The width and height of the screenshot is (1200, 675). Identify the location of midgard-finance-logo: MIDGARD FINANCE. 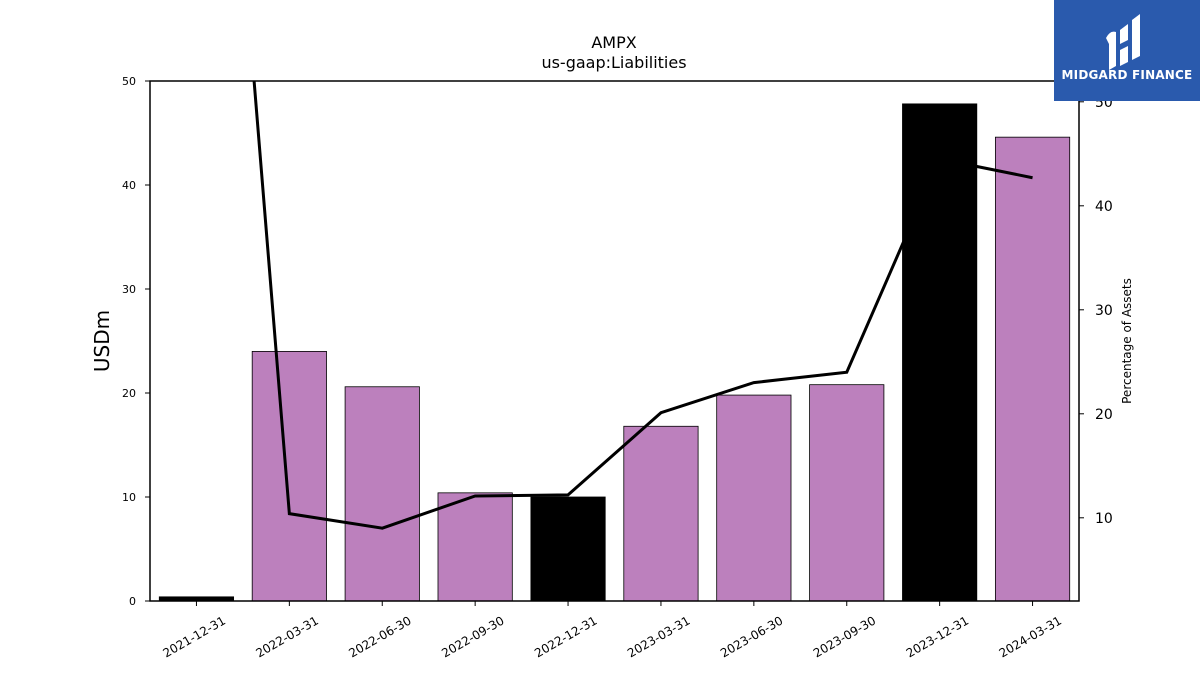
(1127, 50).